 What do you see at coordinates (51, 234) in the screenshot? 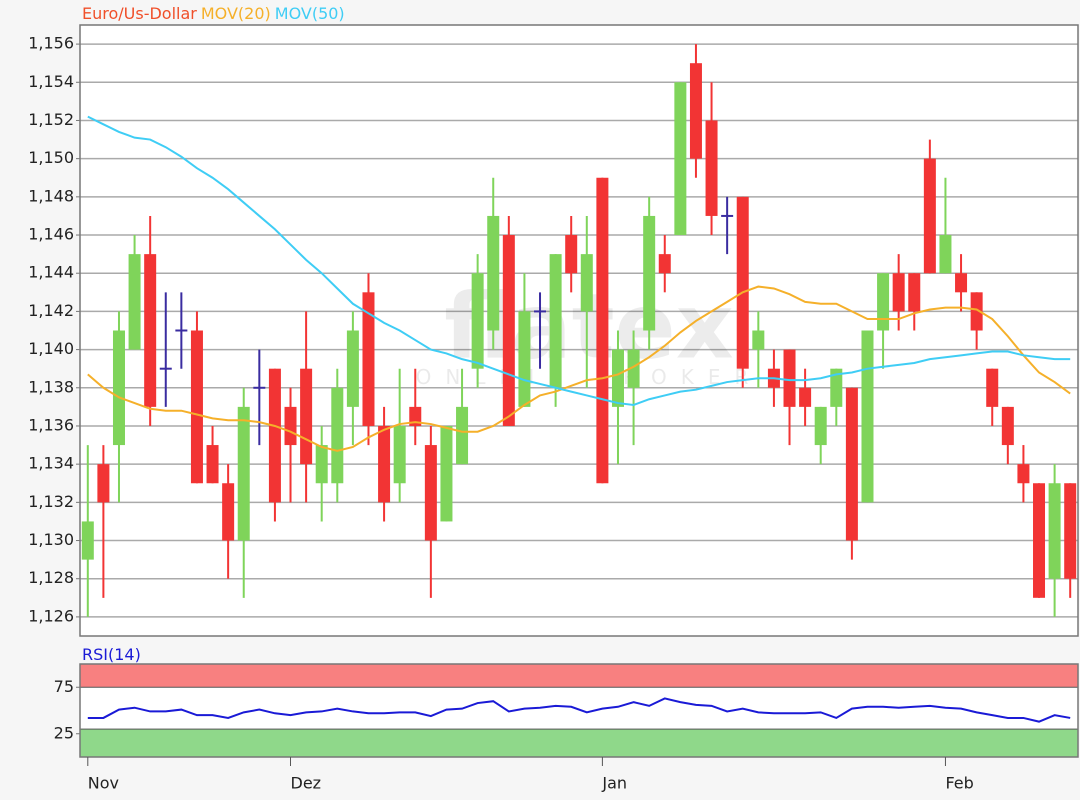
I see `y-tick-label: 1,146` at bounding box center [51, 234].